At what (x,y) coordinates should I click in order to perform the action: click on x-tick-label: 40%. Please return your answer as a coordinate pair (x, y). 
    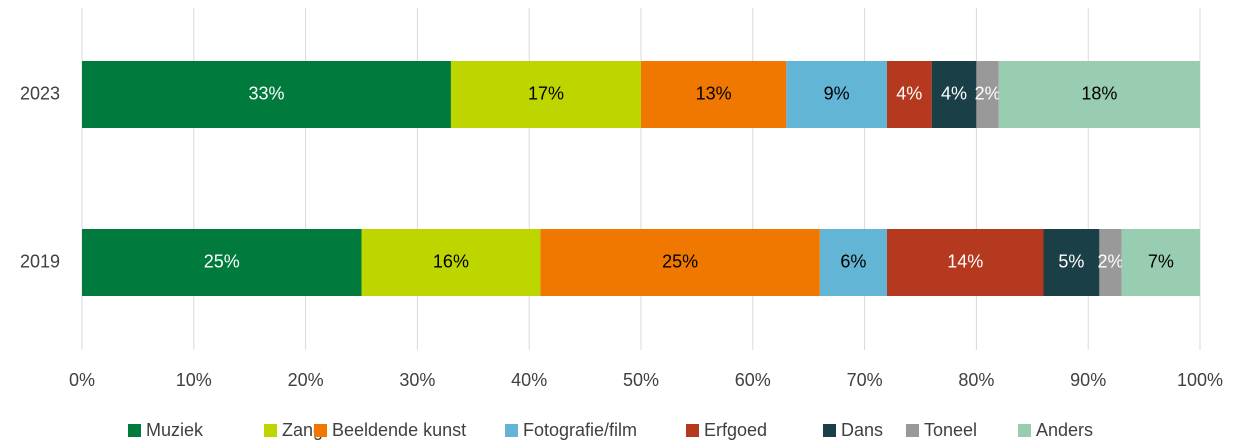
    Looking at the image, I should click on (529, 380).